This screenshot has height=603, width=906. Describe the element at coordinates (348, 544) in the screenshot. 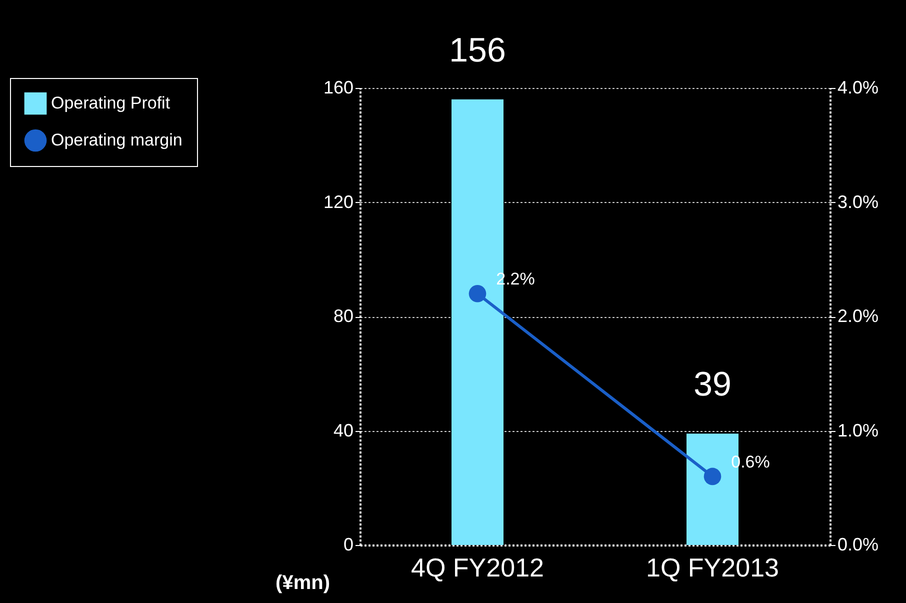

I see `y-tick-label: 0` at that location.